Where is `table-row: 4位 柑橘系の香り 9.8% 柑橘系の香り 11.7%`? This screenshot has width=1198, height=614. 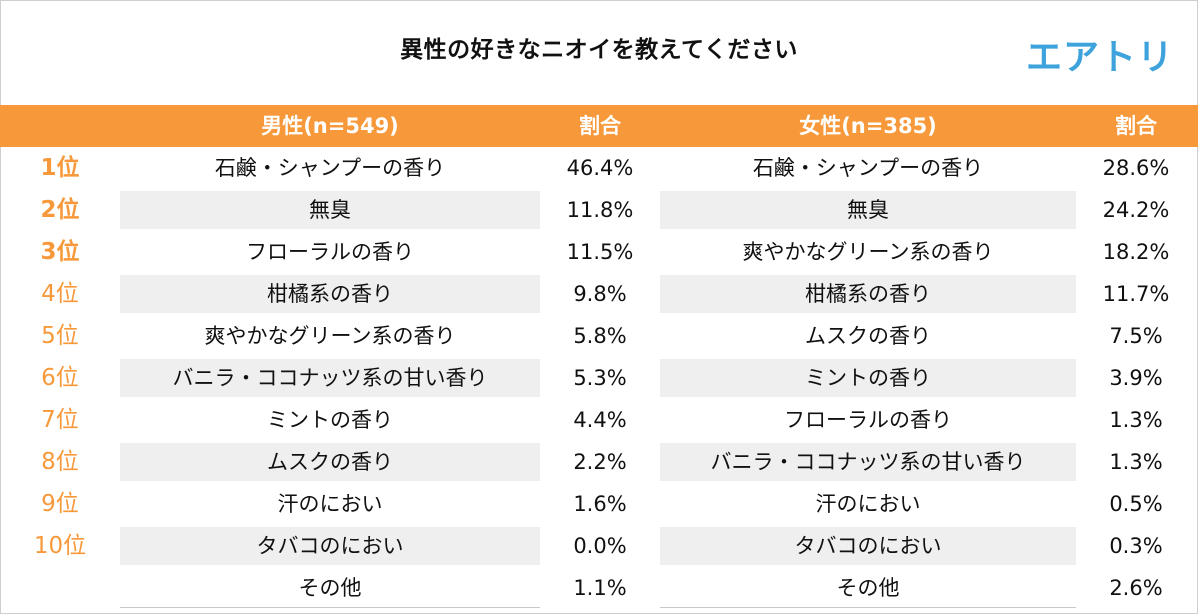
table-row: 4位 柑橘系の香り 9.8% 柑橘系の香り 11.7% is located at coordinates (599, 294).